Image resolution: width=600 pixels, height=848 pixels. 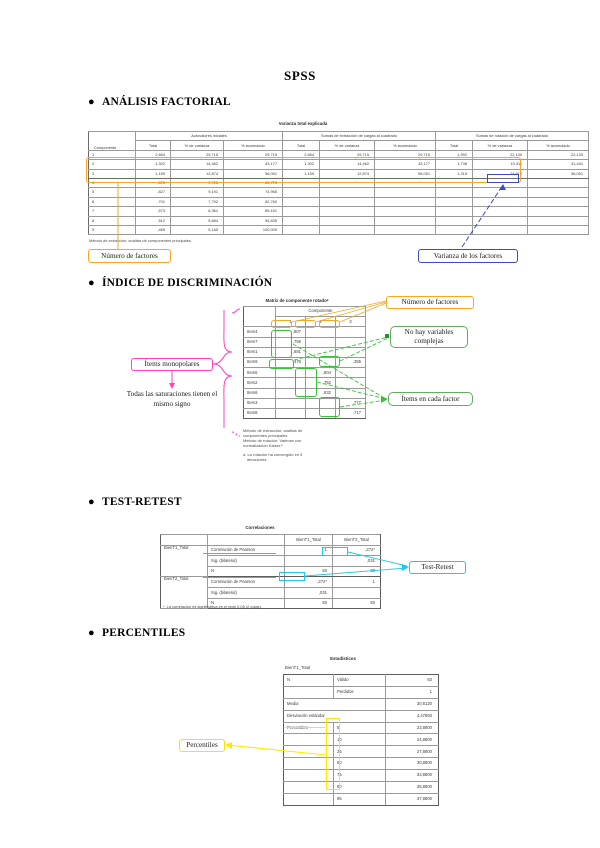 I want to click on variance-sub-pct-1: % de varianza, so click(x=197, y=145).